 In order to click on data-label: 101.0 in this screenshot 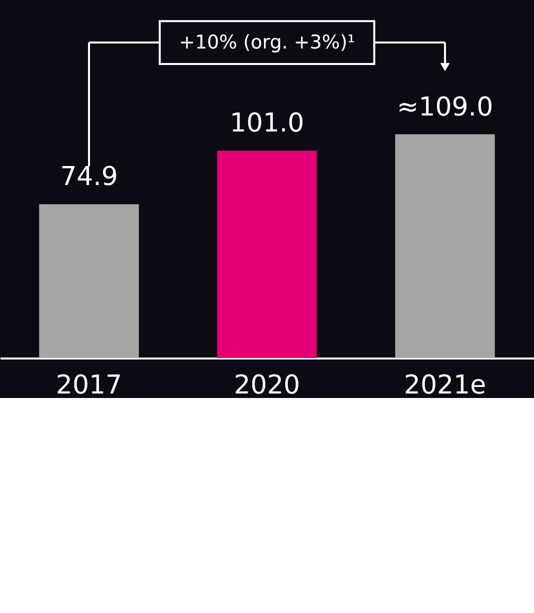, I will do `click(267, 123)`.